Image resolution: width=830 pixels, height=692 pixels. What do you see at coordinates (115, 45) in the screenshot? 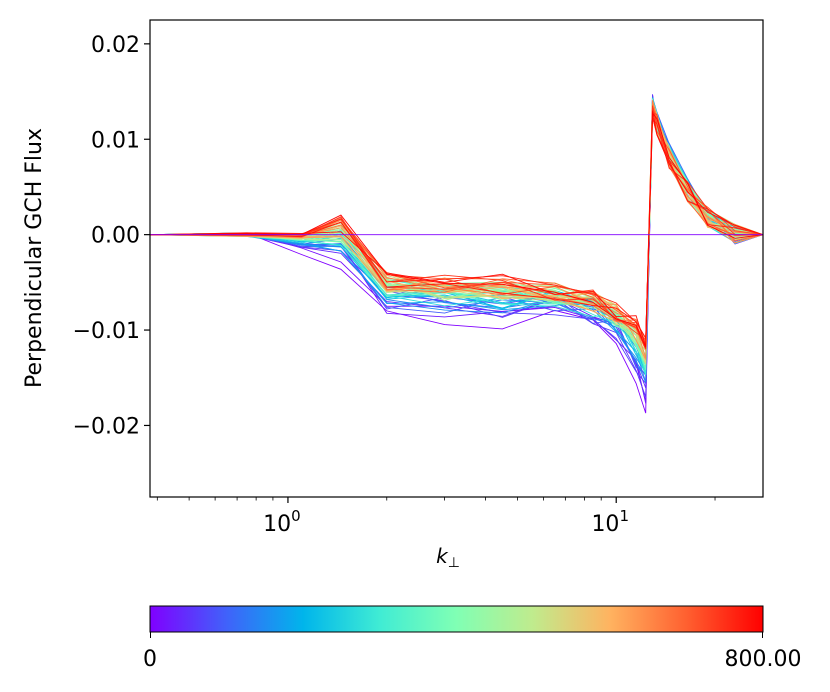
I see `y-tick-label: 0.02` at bounding box center [115, 45].